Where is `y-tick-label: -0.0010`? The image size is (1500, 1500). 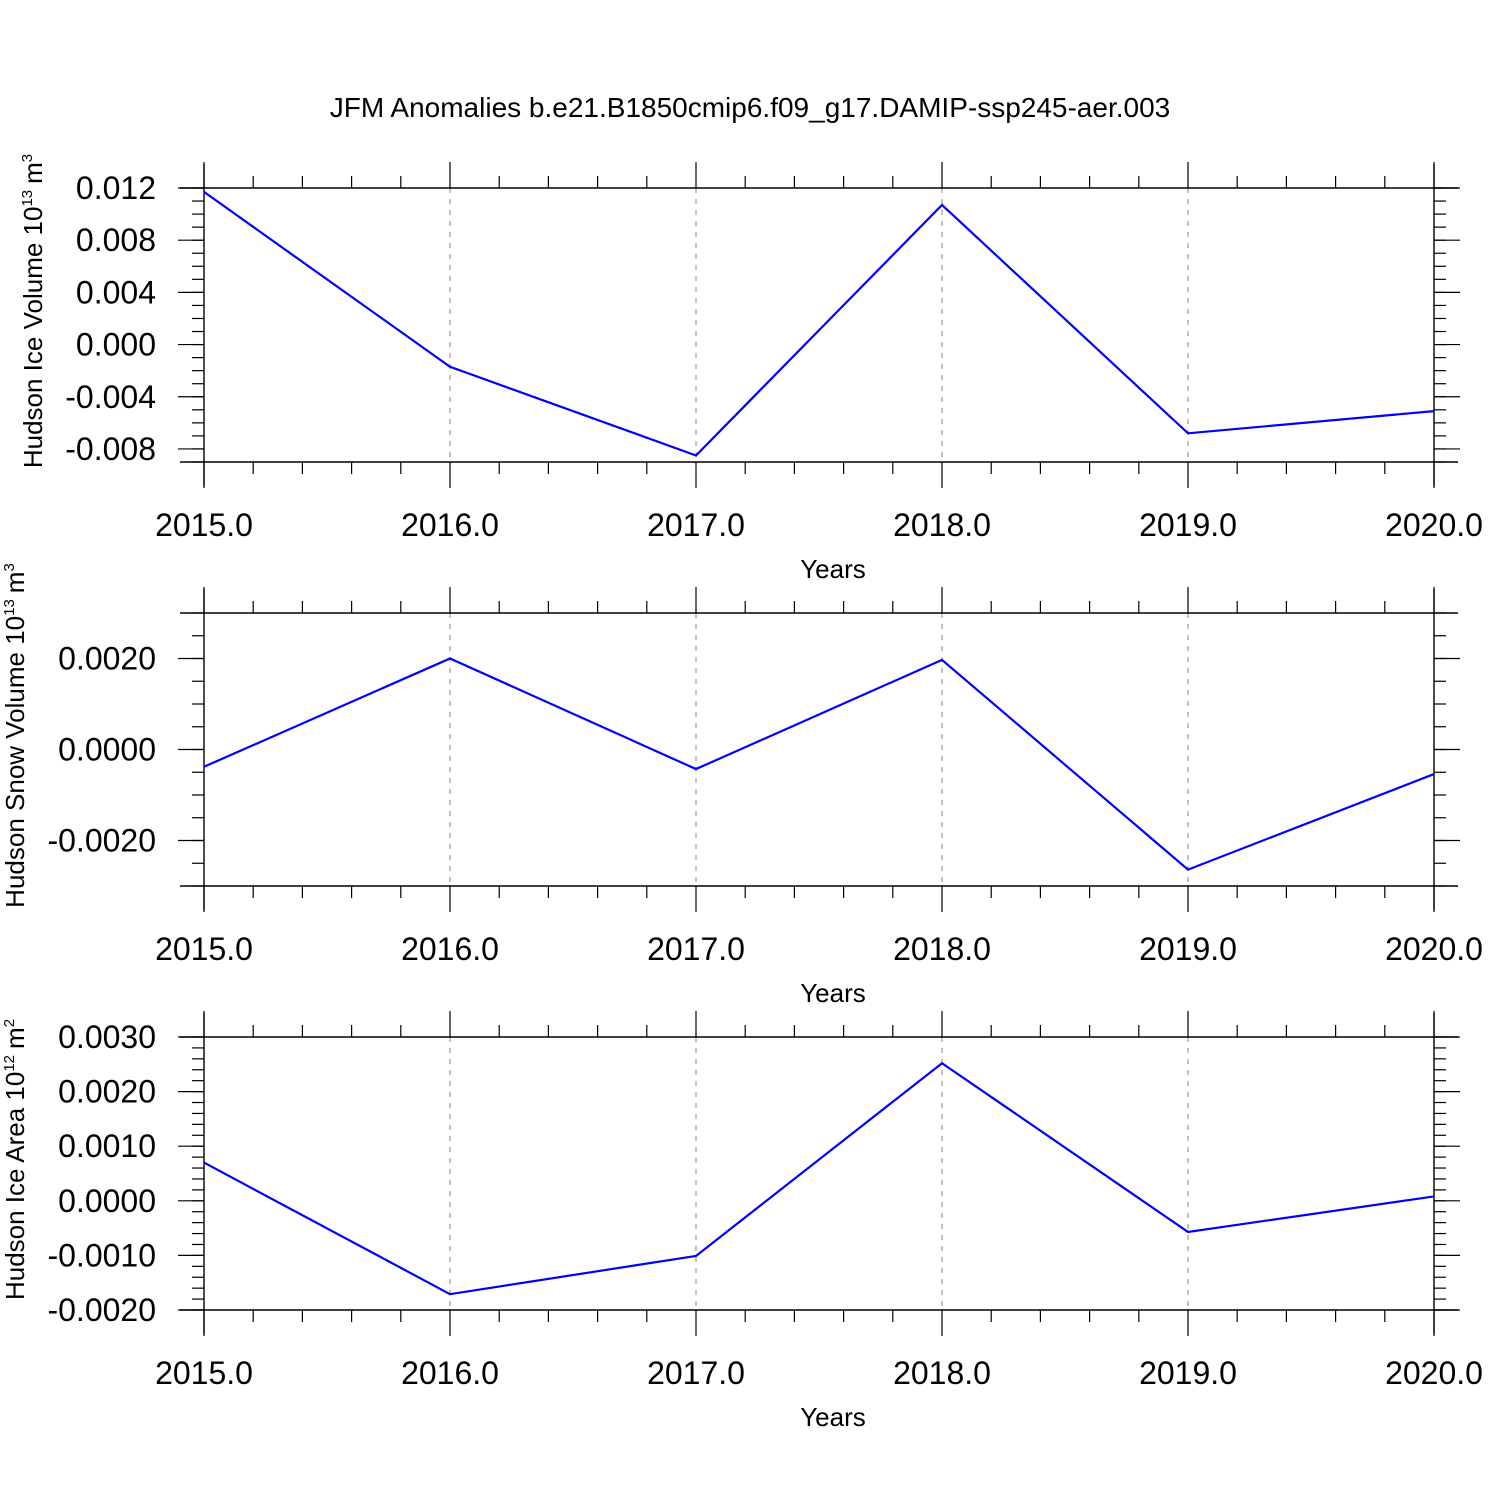 y-tick-label: -0.0010 is located at coordinates (101, 1255).